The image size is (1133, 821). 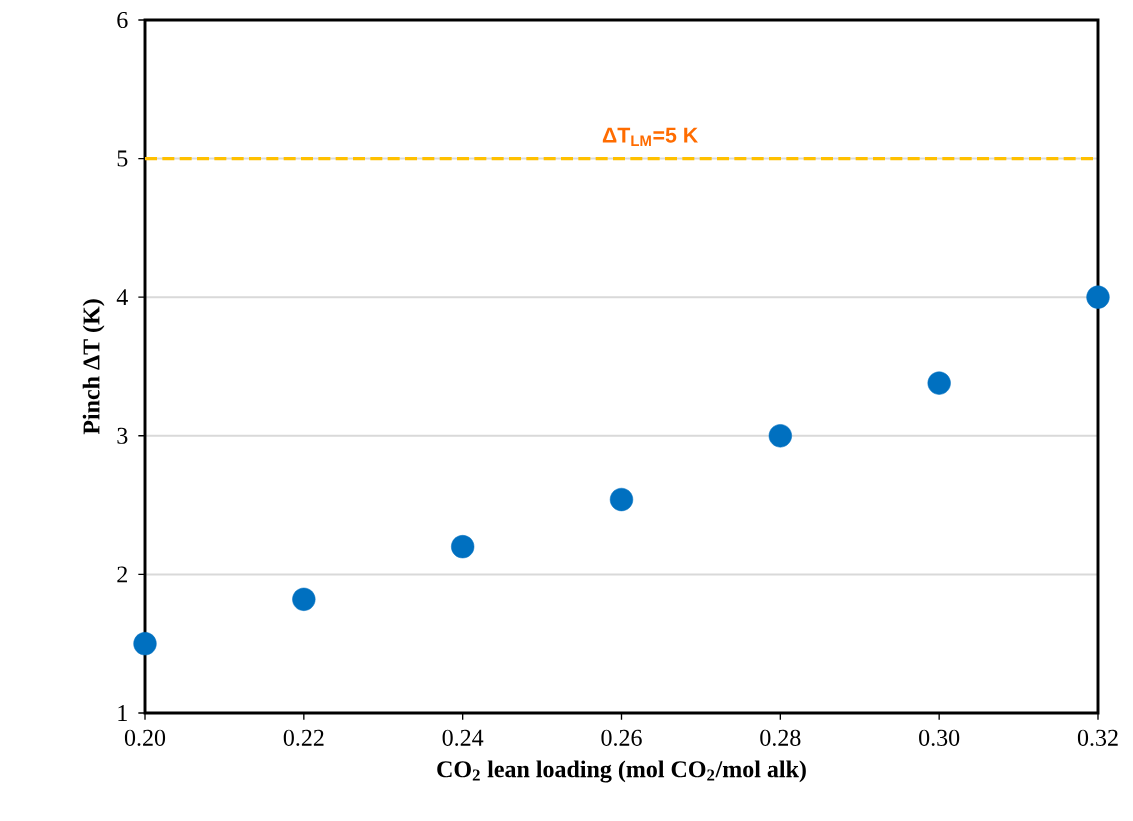 I want to click on y-tick-label: 1, so click(x=122, y=713).